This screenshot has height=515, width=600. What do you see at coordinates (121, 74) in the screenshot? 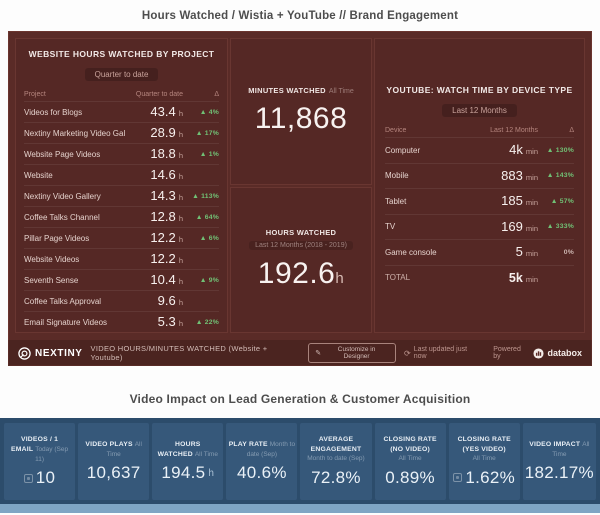
I see `date-range-badge: Quarter to date` at bounding box center [121, 74].